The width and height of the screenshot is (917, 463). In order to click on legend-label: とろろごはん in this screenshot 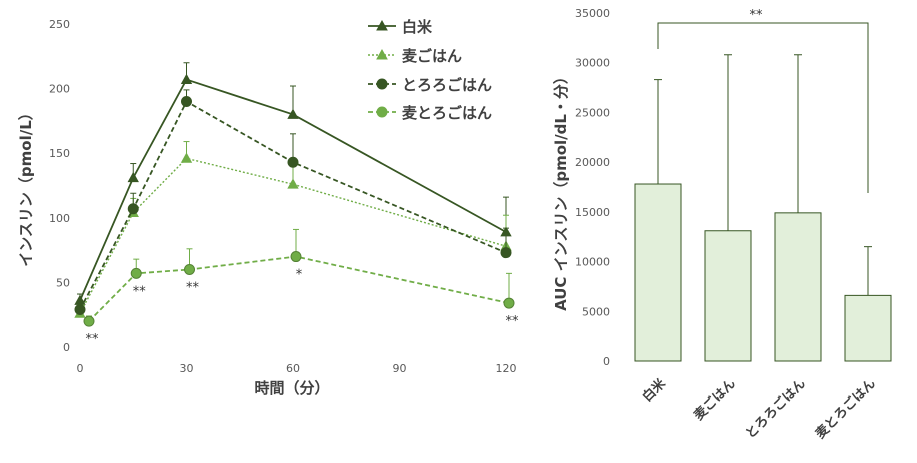, I will do `click(447, 85)`.